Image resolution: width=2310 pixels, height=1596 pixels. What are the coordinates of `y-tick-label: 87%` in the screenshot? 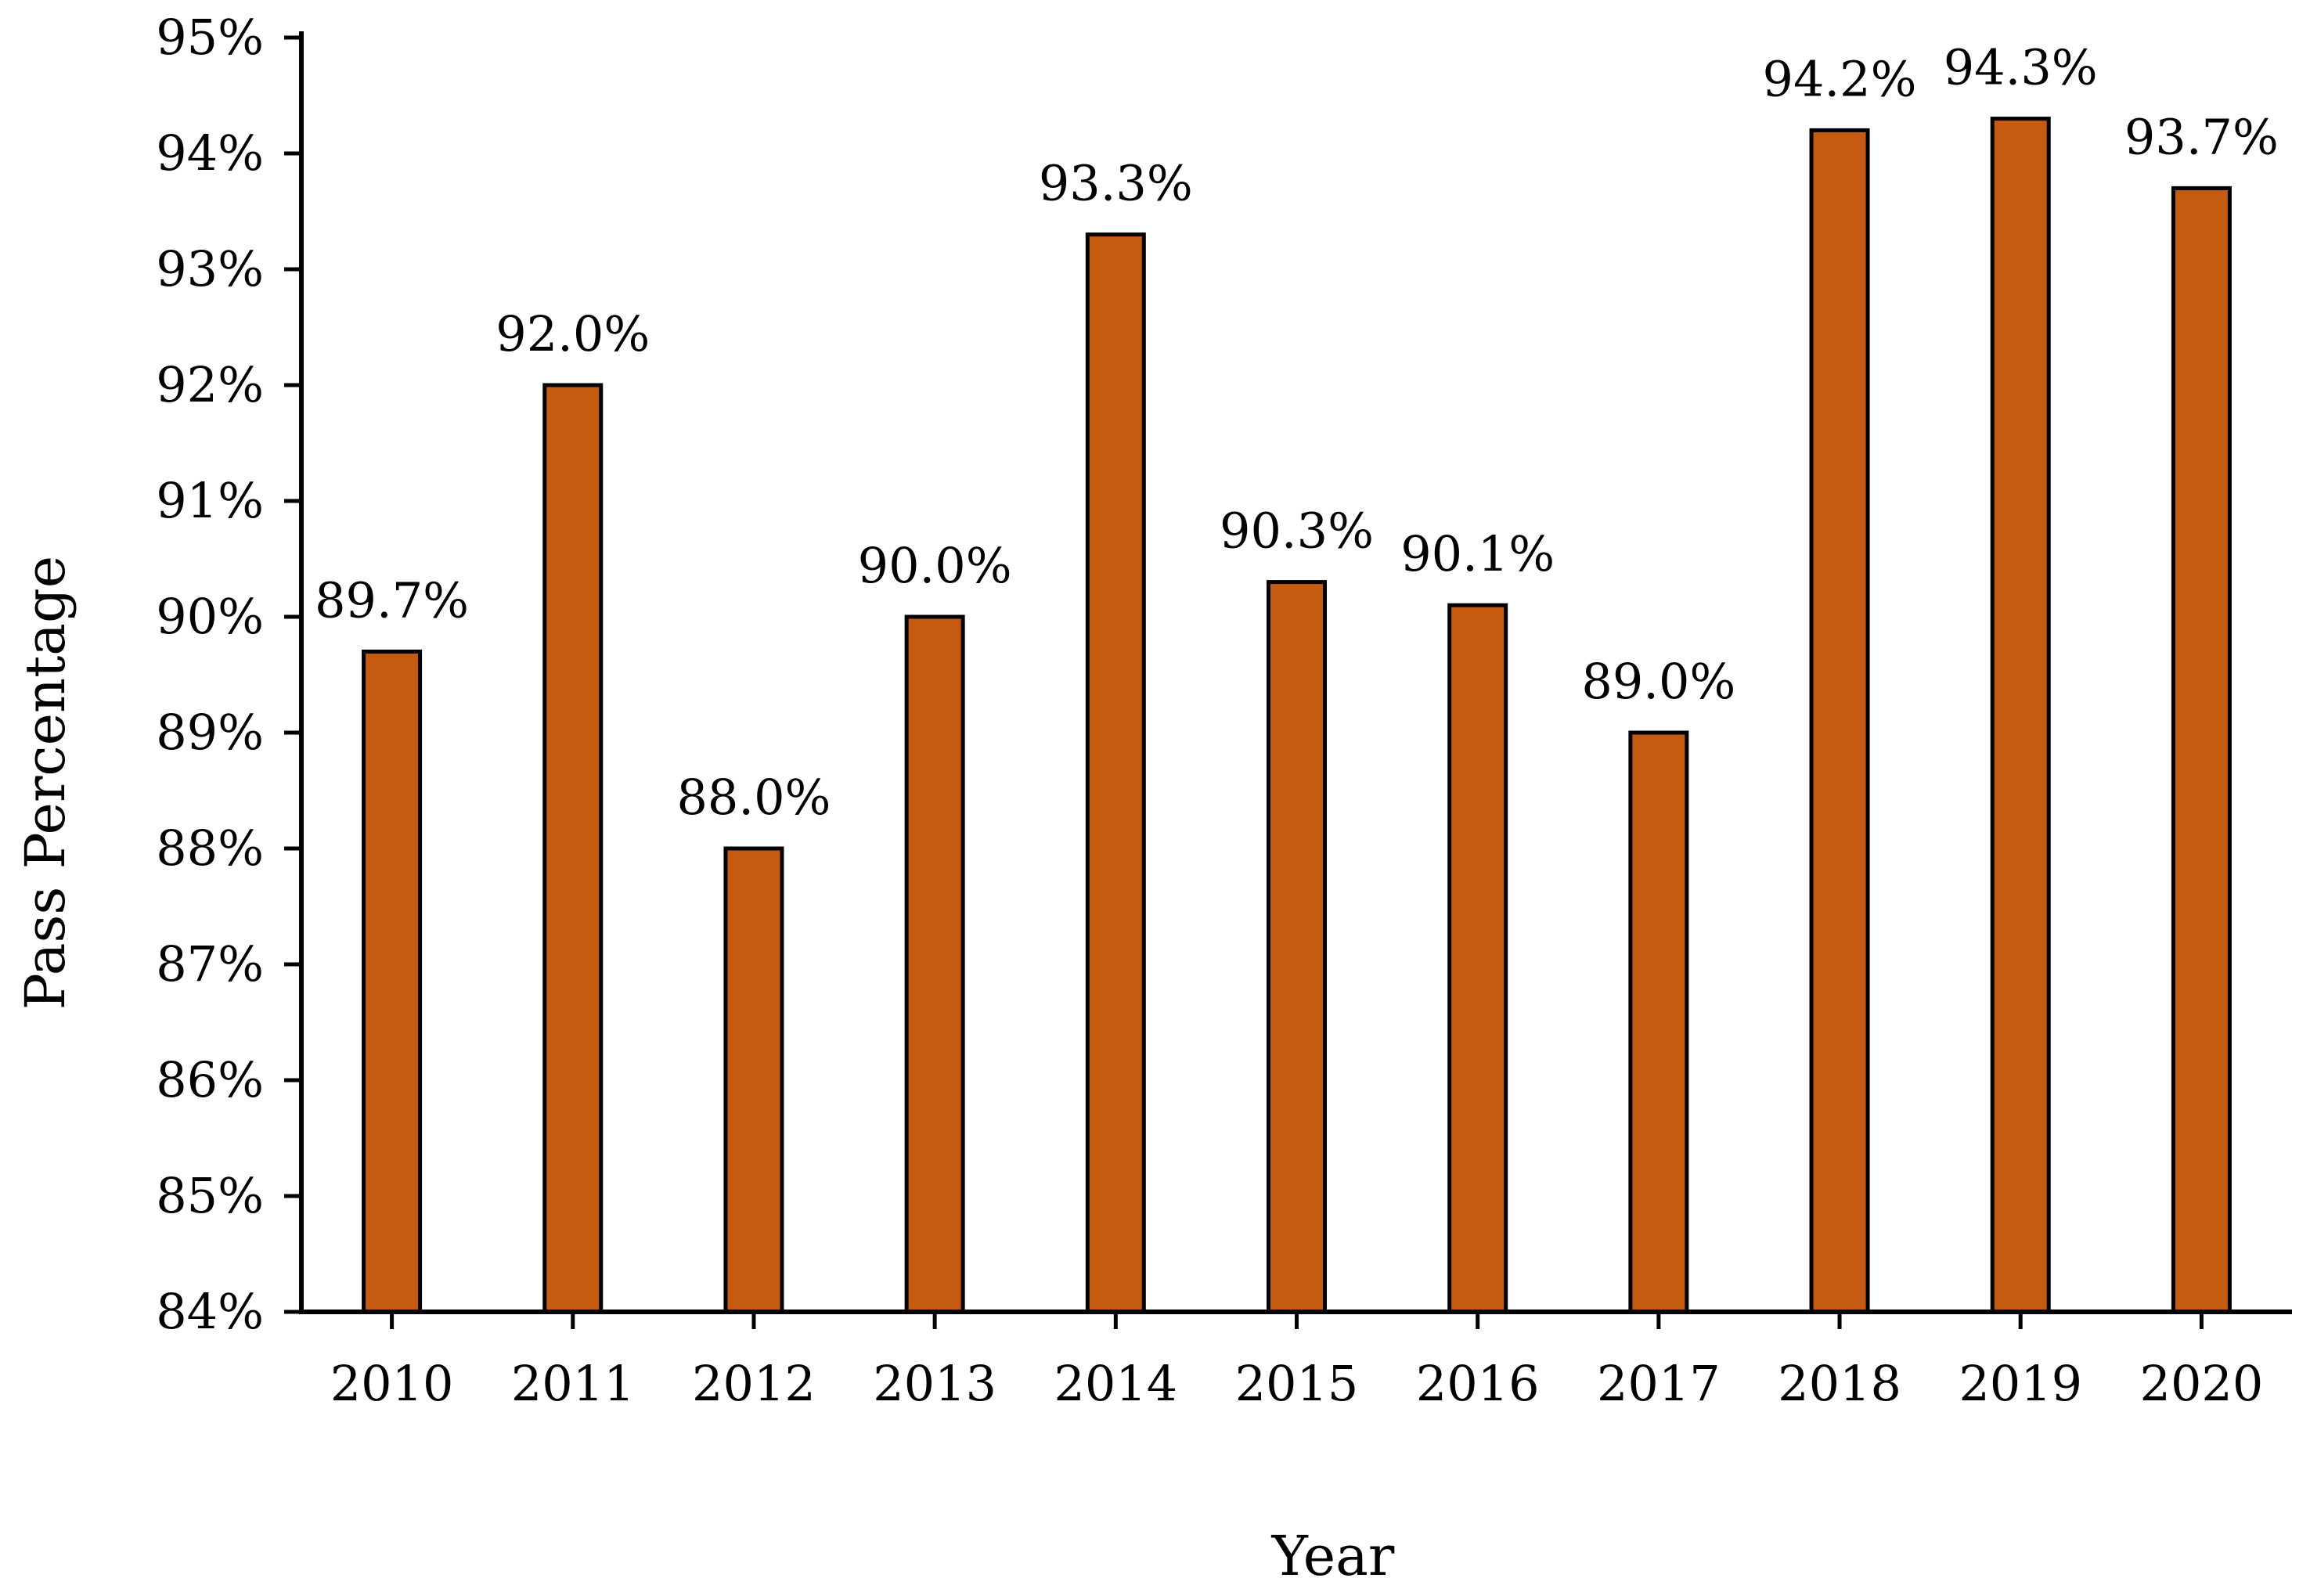 It's located at (210, 964).